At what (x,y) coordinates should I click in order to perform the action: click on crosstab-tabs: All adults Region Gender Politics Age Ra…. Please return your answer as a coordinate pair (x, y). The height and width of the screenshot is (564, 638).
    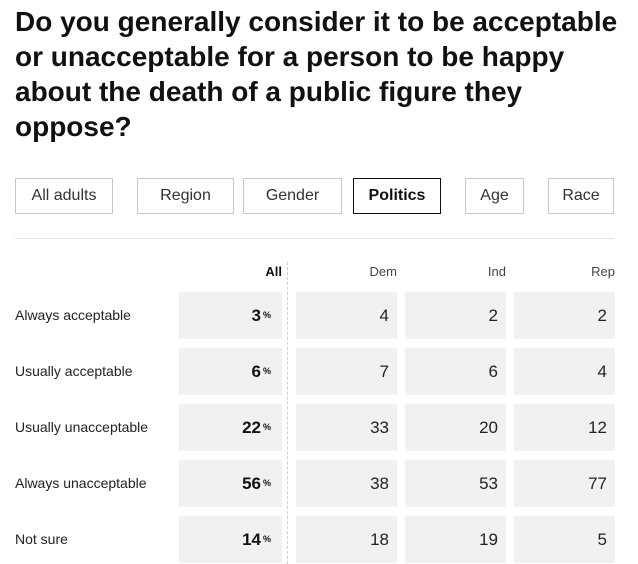
    Looking at the image, I should click on (314, 196).